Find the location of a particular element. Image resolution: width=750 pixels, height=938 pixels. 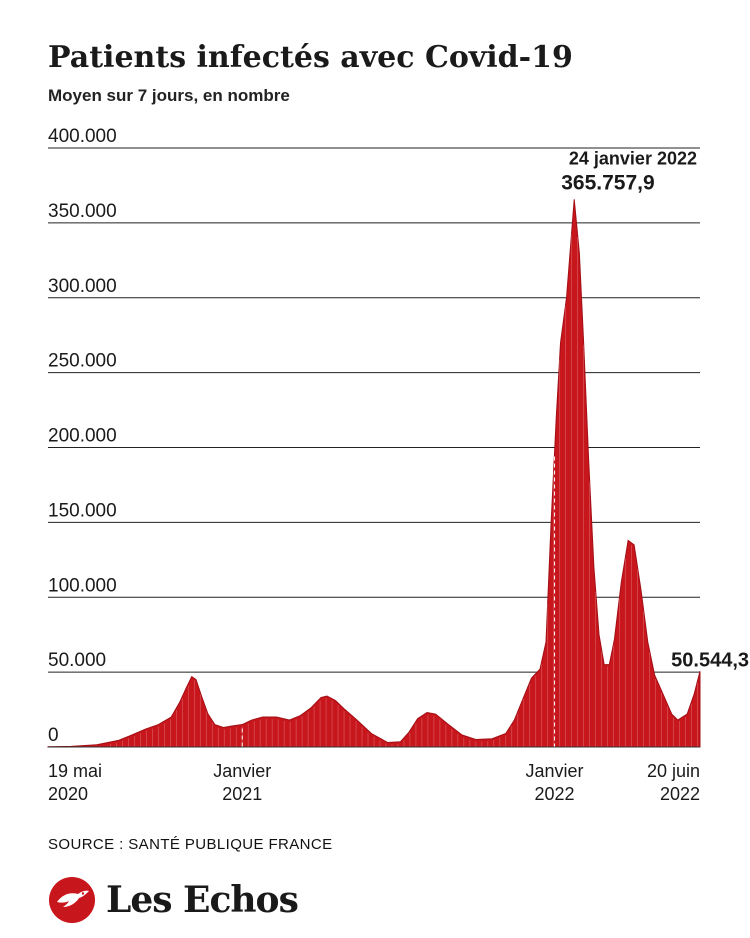

y-tick-label: 250.000 is located at coordinates (82, 361).